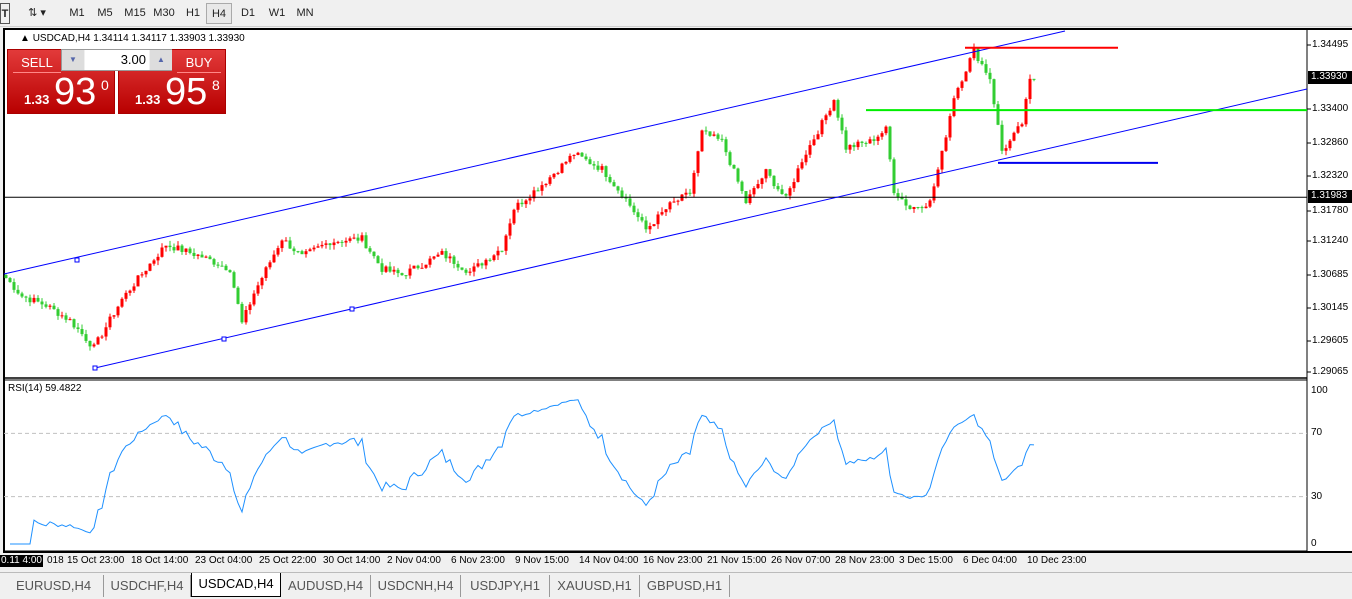  What do you see at coordinates (55, 560) in the screenshot?
I see `time-label: 018` at bounding box center [55, 560].